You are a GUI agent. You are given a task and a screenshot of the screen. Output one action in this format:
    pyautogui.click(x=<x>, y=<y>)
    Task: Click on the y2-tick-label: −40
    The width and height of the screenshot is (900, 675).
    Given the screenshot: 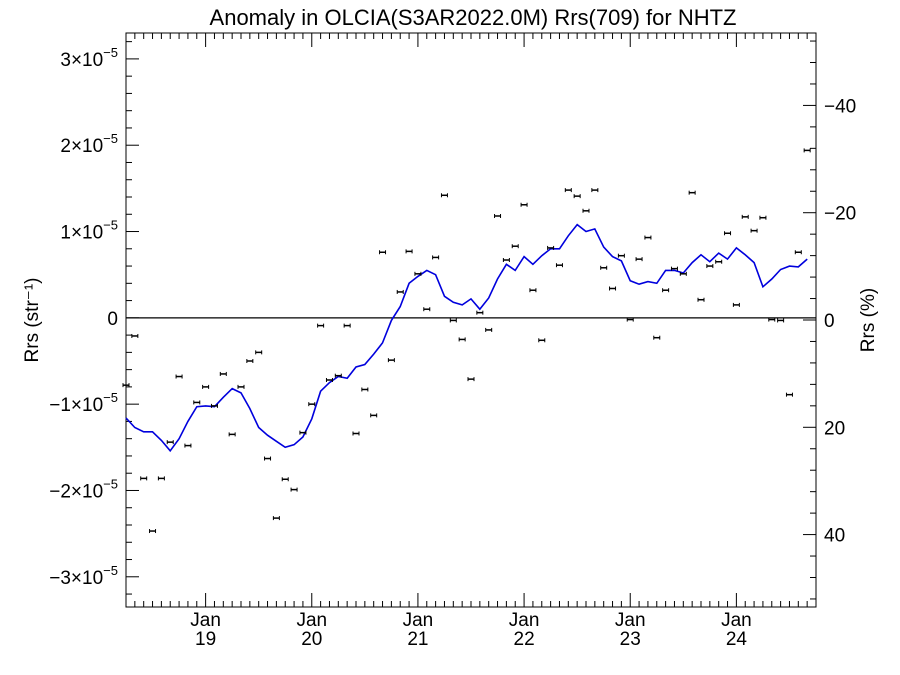 What is the action you would take?
    pyautogui.click(x=840, y=106)
    